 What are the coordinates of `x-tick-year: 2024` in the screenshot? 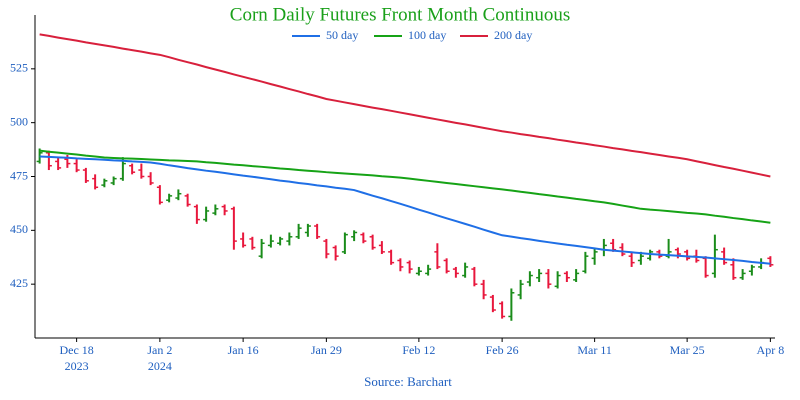 It's located at (160, 366).